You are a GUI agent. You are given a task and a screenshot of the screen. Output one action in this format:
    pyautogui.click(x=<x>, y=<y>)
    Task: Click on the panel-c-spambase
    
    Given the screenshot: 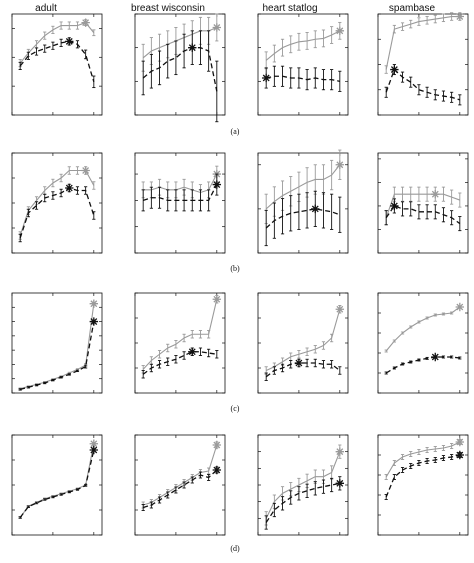 What is the action you would take?
    pyautogui.click(x=423, y=343)
    